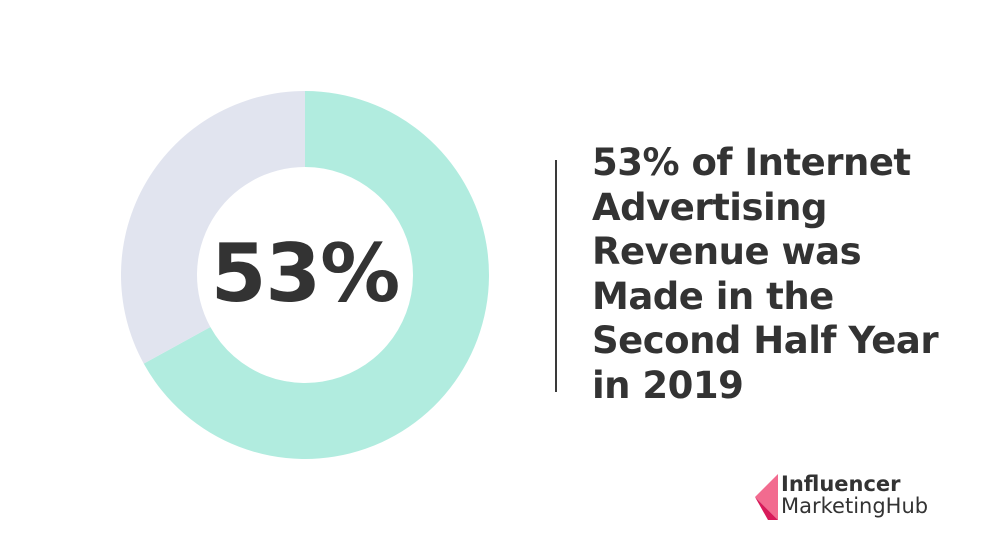  I want to click on logo-text-marketinghub: MarketingHub, so click(855, 506).